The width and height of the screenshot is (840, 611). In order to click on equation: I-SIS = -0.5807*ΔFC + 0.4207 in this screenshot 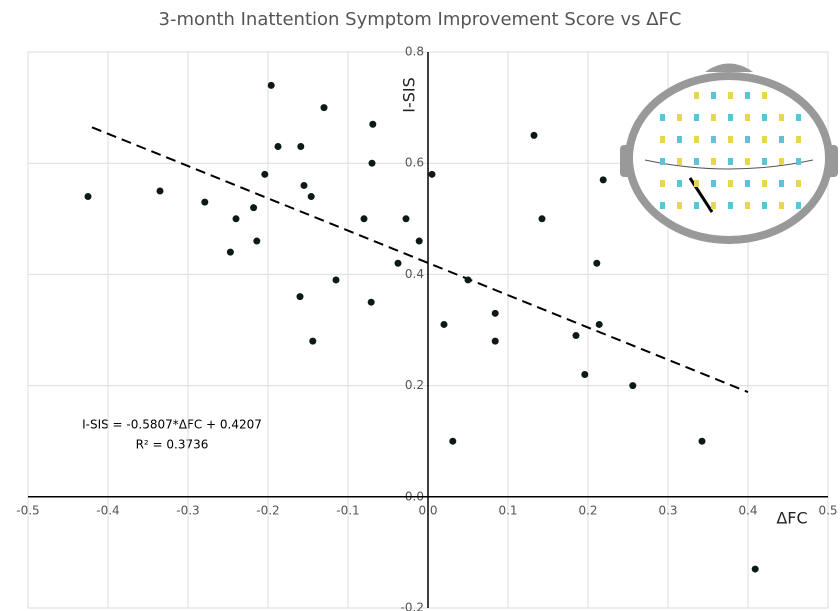, I will do `click(172, 425)`.